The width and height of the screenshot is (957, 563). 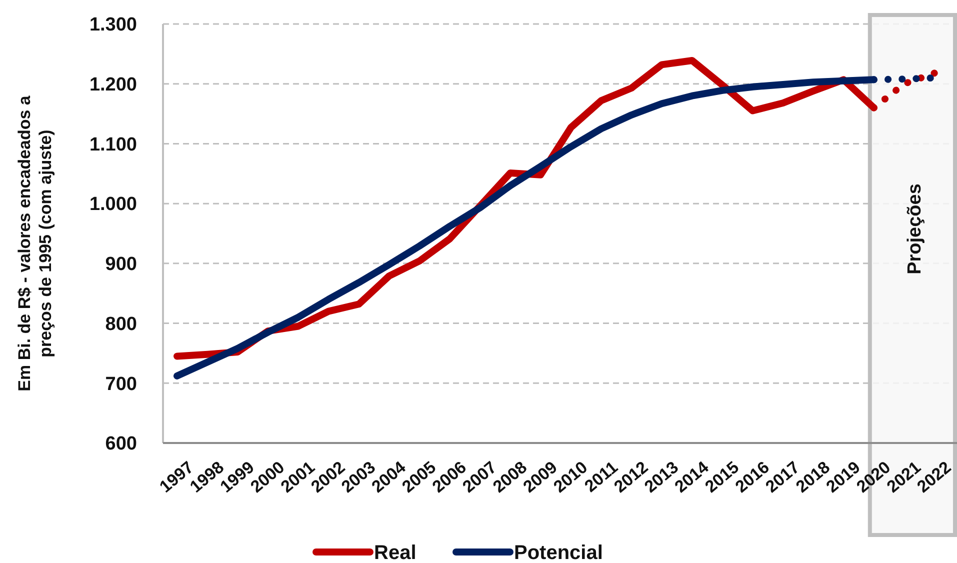 I want to click on y-tick-label: 1.100, so click(x=113, y=145).